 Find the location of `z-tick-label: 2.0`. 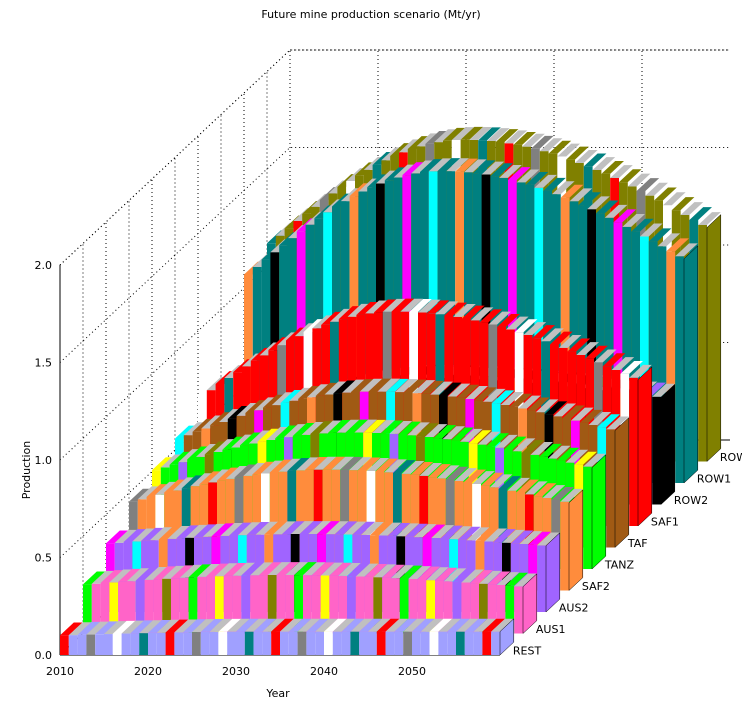

z-tick-label: 2.0 is located at coordinates (44, 265).